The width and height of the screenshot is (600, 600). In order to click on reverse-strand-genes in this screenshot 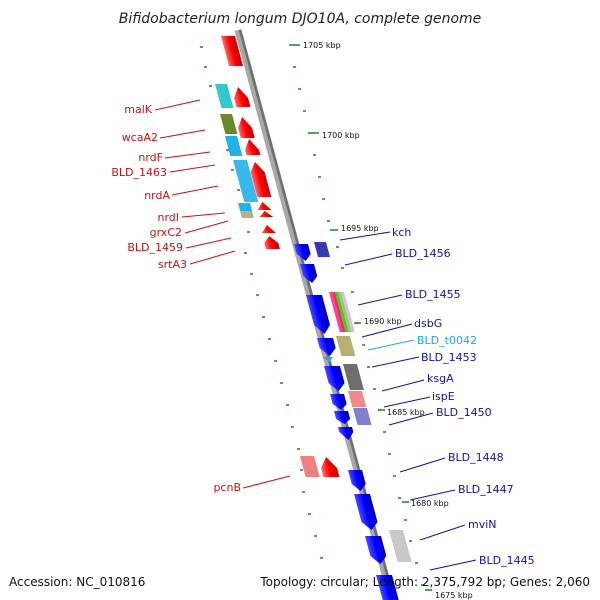, I will do `click(280, 256)`.